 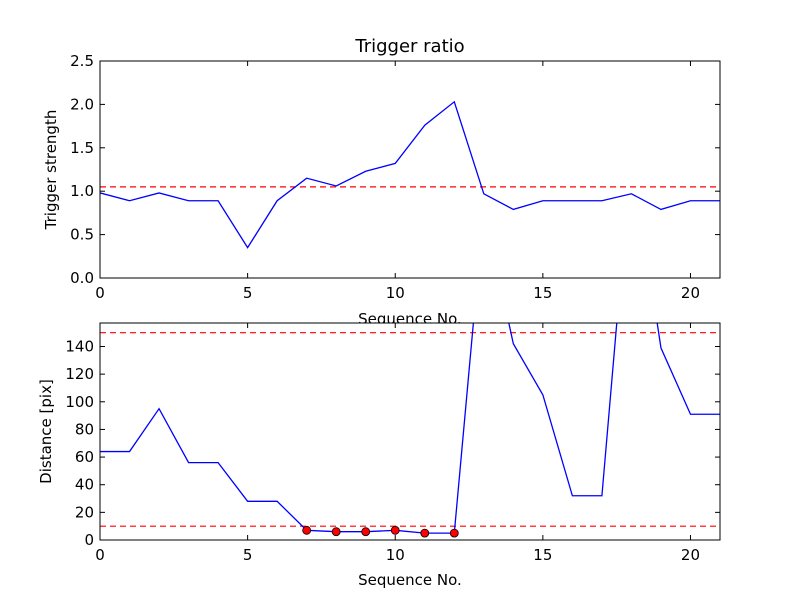 What do you see at coordinates (82, 148) in the screenshot?
I see `y-tick-label: 1.5` at bounding box center [82, 148].